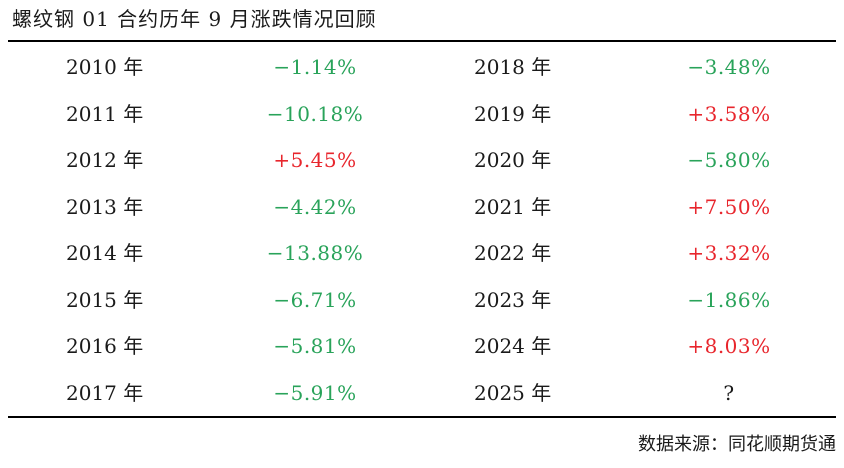 The height and width of the screenshot is (468, 844). I want to click on table-row: 2017 年 −5.91% 2025 年 ?, so click(422, 393).